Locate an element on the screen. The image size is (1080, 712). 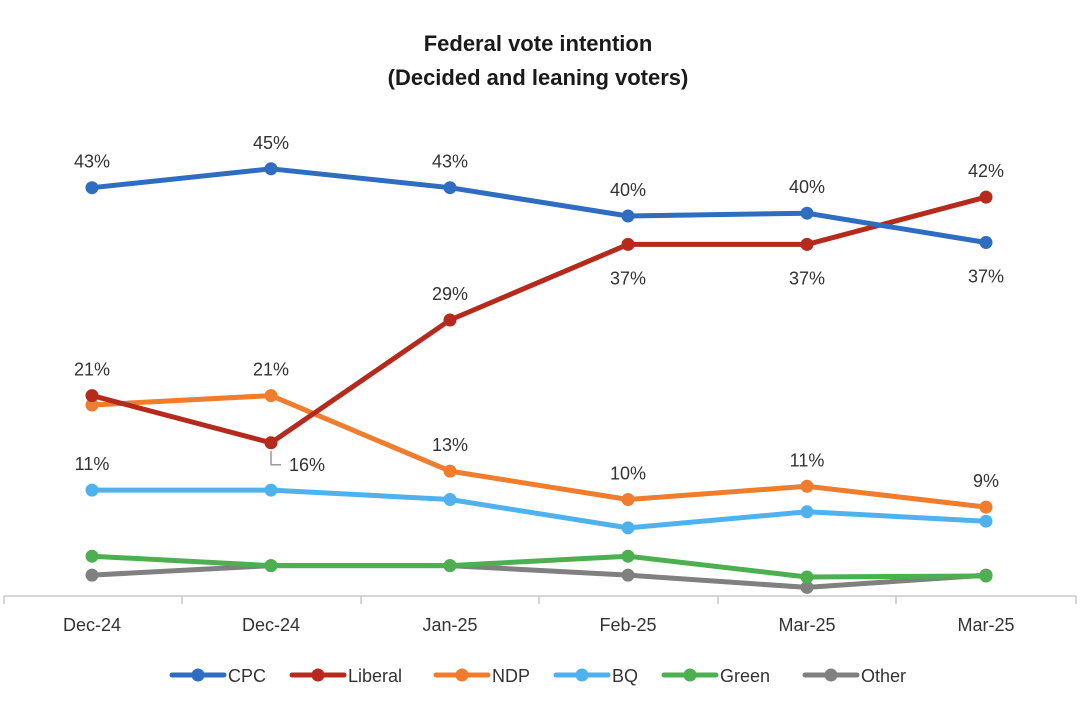
legend-label-liberal: Liberal is located at coordinates (375, 676).